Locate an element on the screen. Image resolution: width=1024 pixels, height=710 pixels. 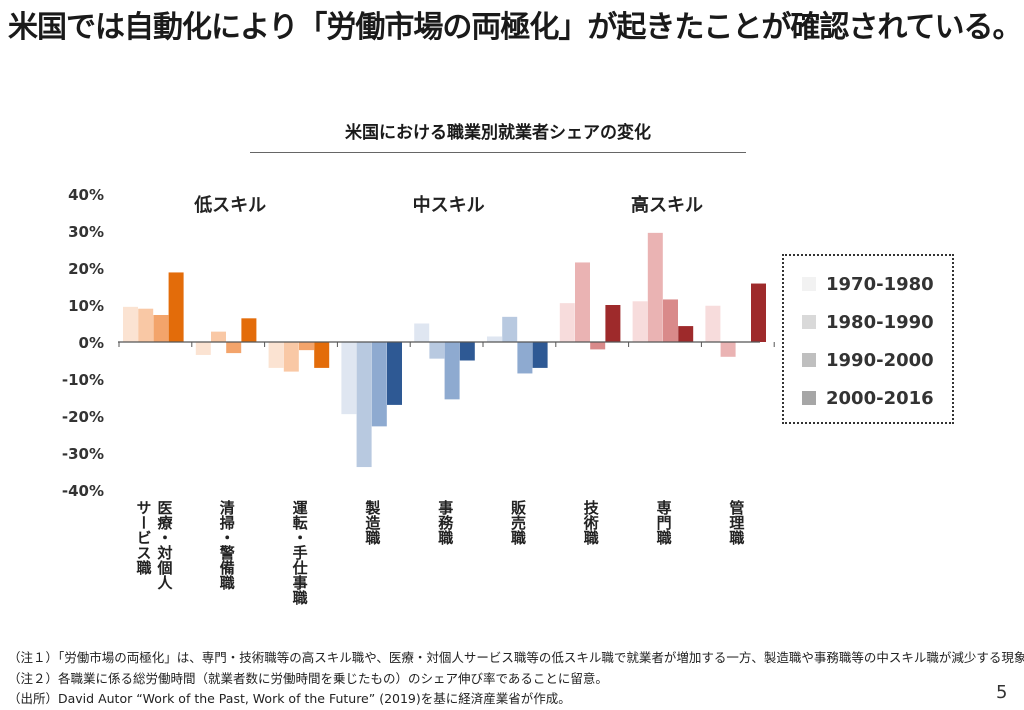
chart-title-rule is located at coordinates (498, 152).